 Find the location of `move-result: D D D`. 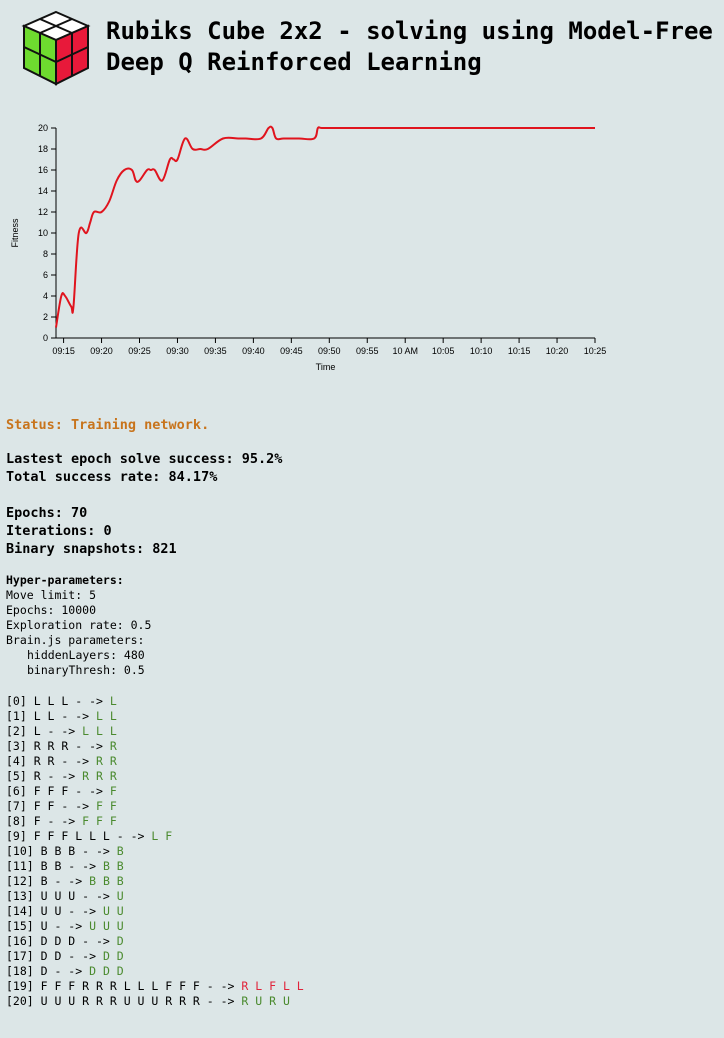

move-result: D D D is located at coordinates (106, 971).